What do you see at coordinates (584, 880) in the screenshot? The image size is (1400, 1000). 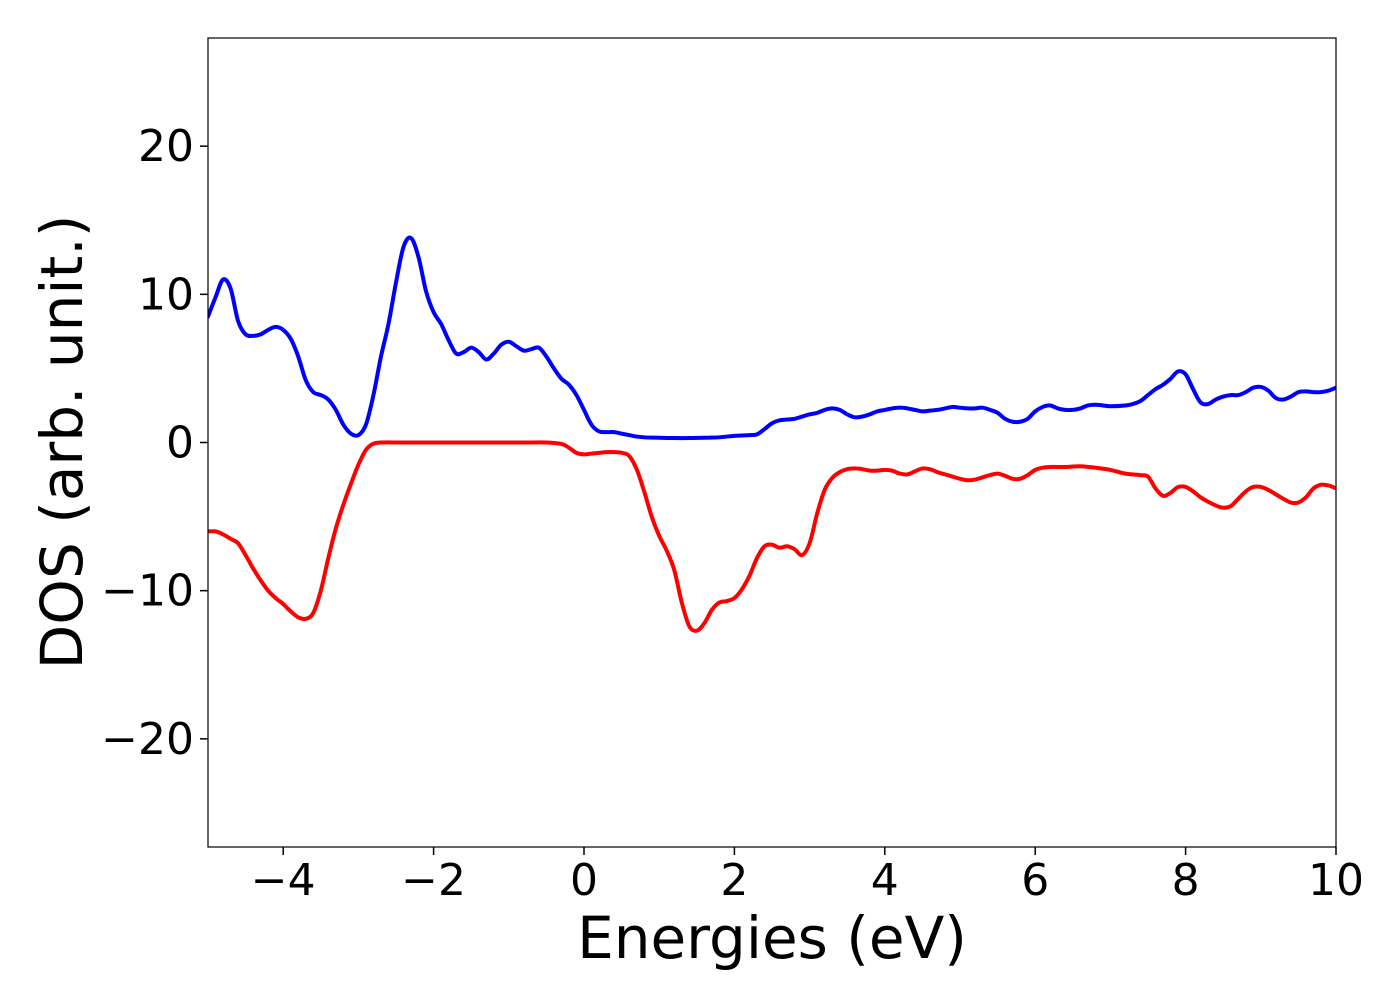 I see `x-tick-label: 0` at bounding box center [584, 880].